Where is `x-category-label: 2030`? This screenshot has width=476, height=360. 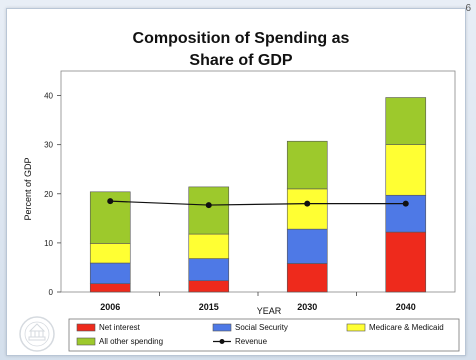
x-category-label: 2030 is located at coordinates (307, 307).